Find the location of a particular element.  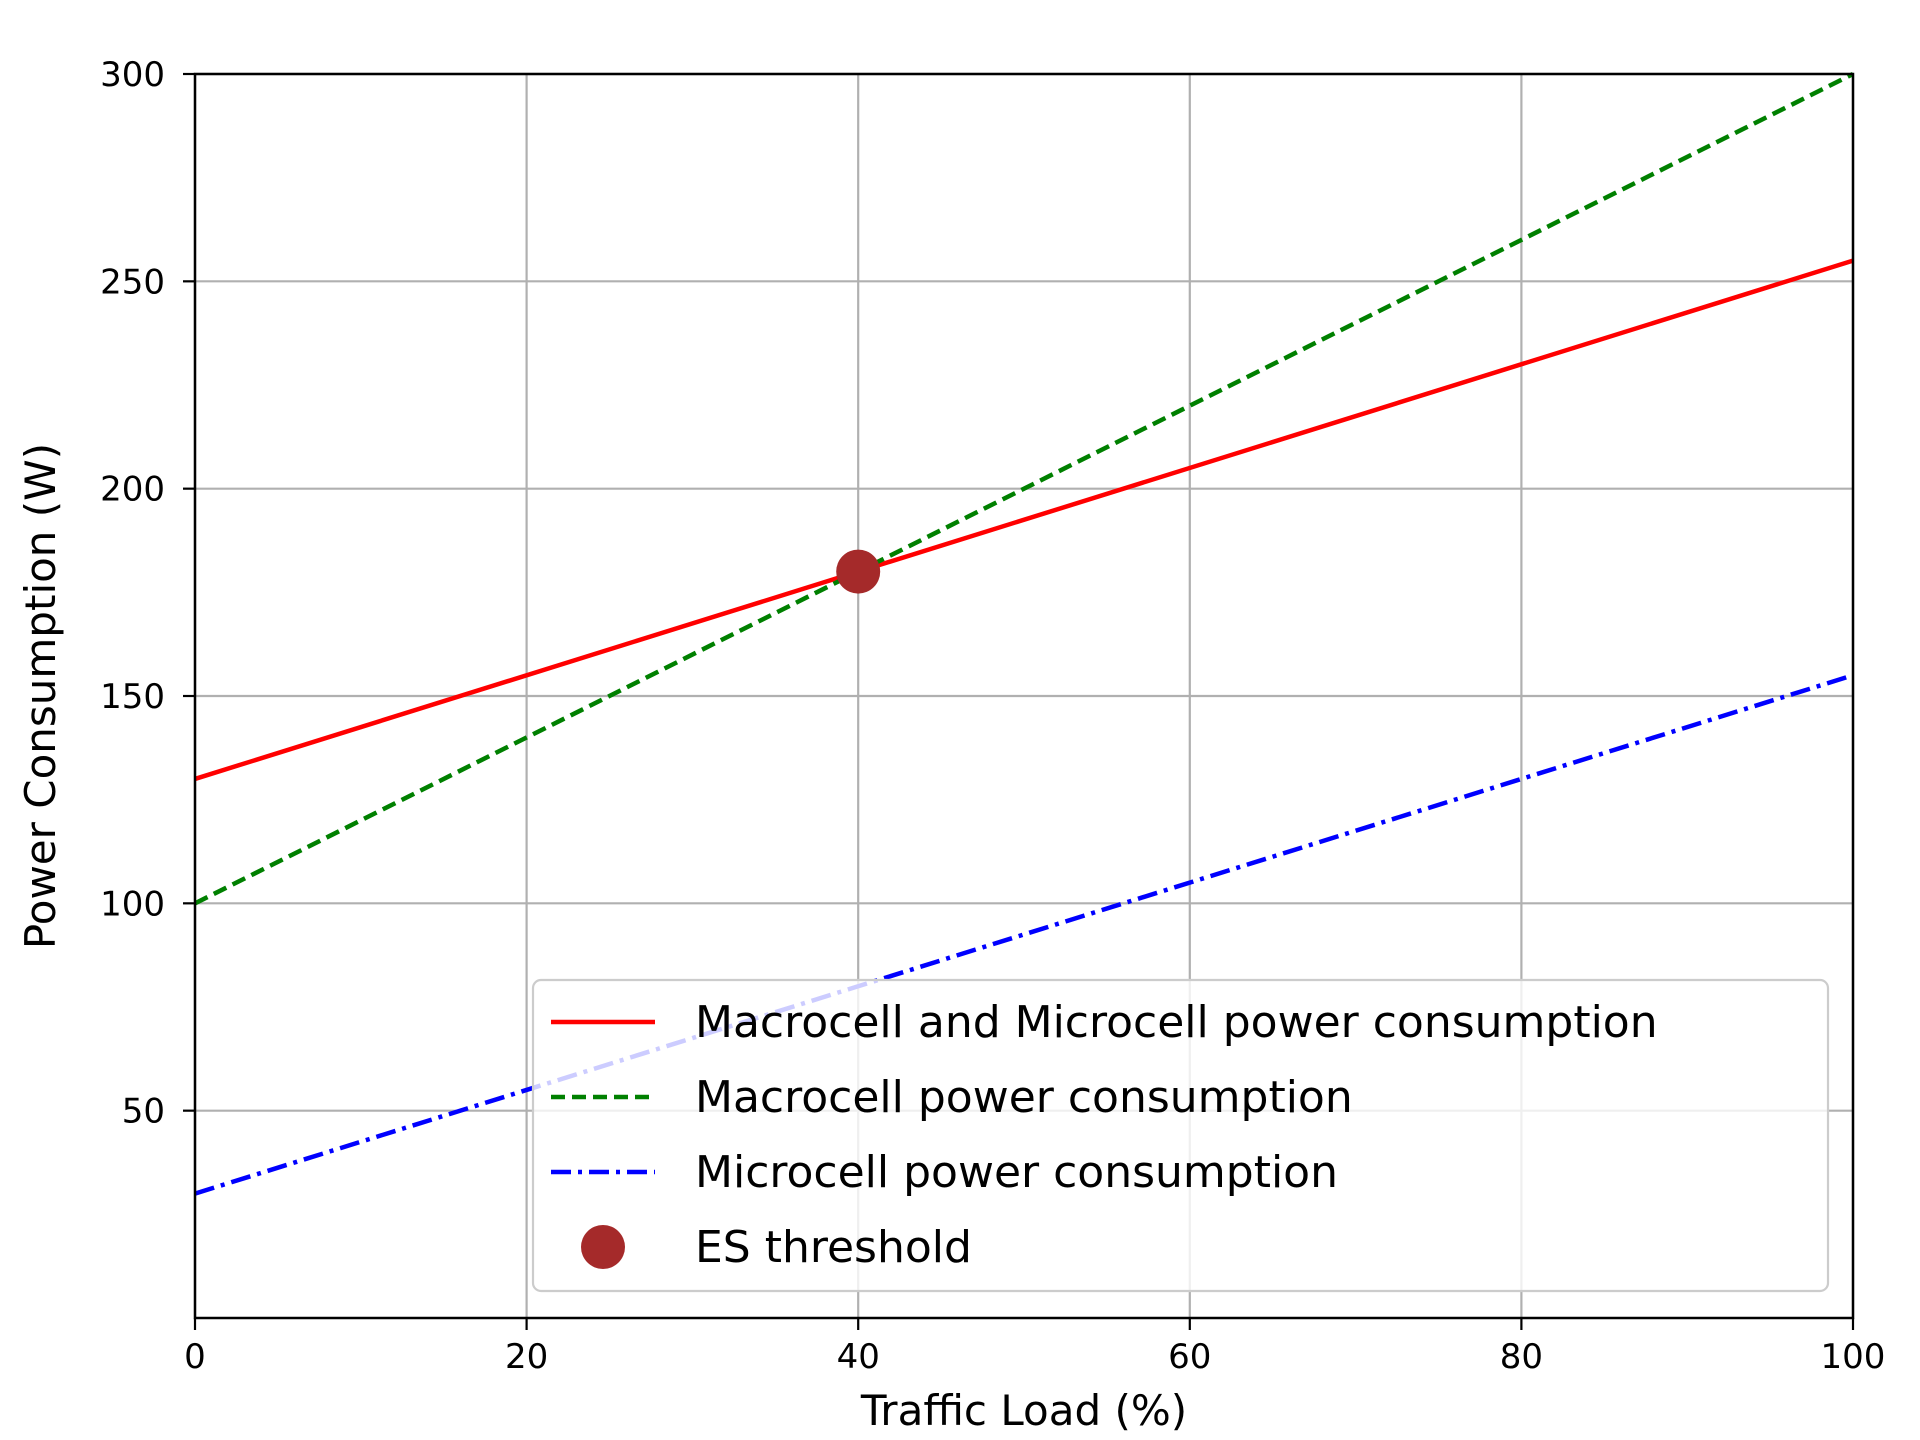

legend-box is located at coordinates (1180, 1135).